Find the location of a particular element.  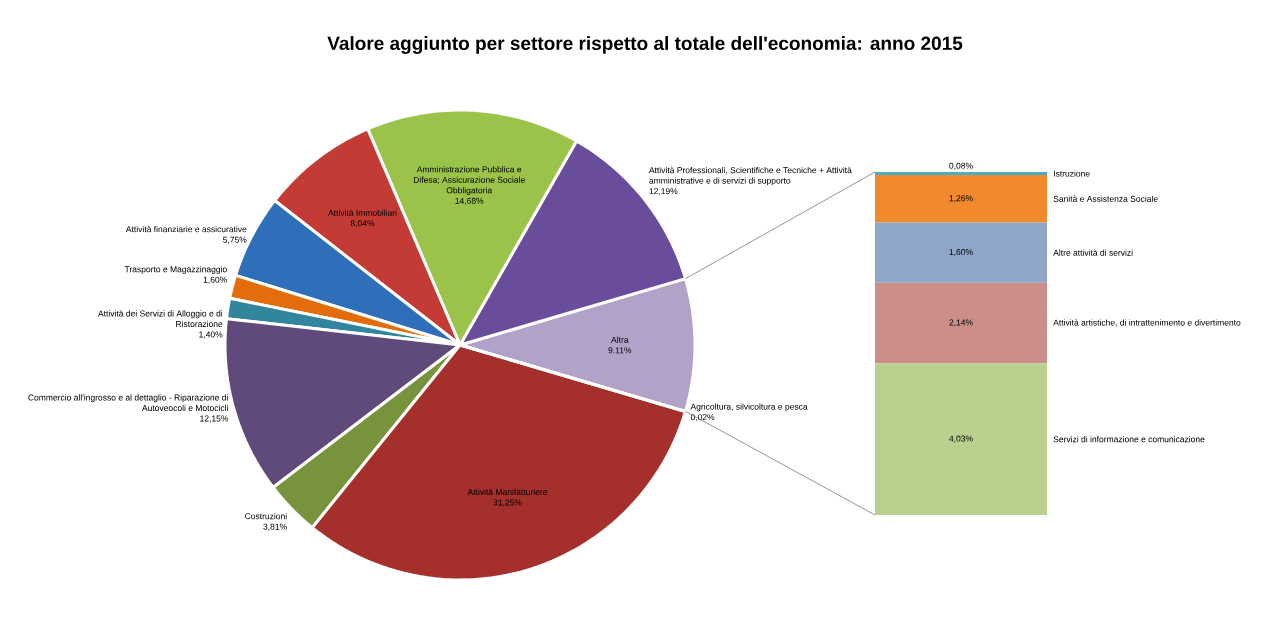

data-label: 1,26% is located at coordinates (961, 199).